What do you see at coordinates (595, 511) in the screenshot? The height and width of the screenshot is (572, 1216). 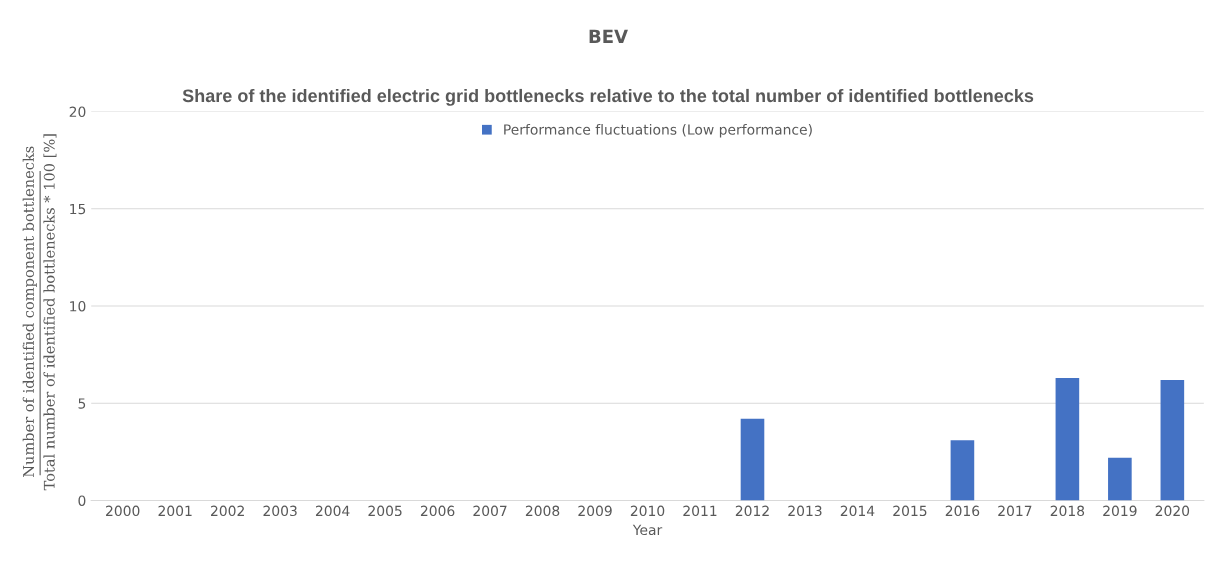 I see `x-tick-label: 2009` at bounding box center [595, 511].